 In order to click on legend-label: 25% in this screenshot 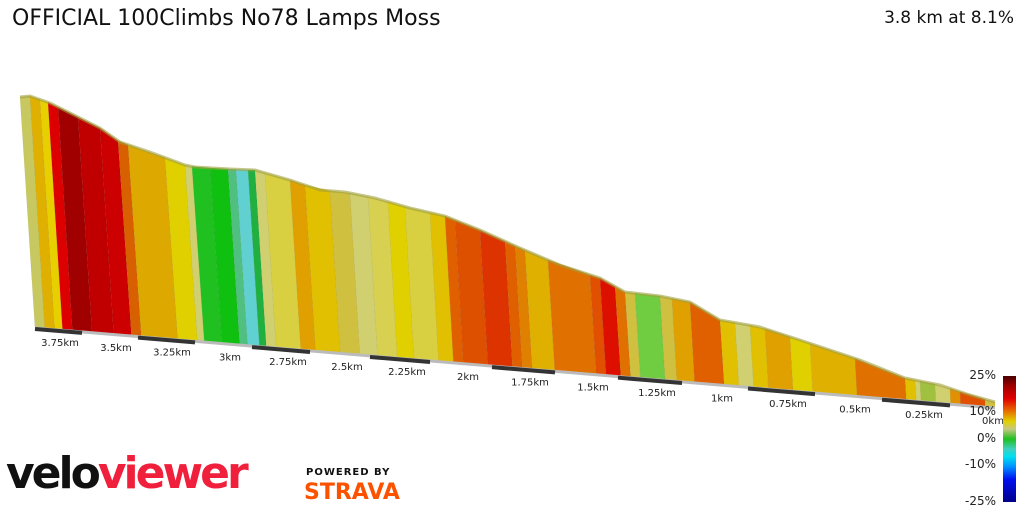, I will do `click(982, 375)`.